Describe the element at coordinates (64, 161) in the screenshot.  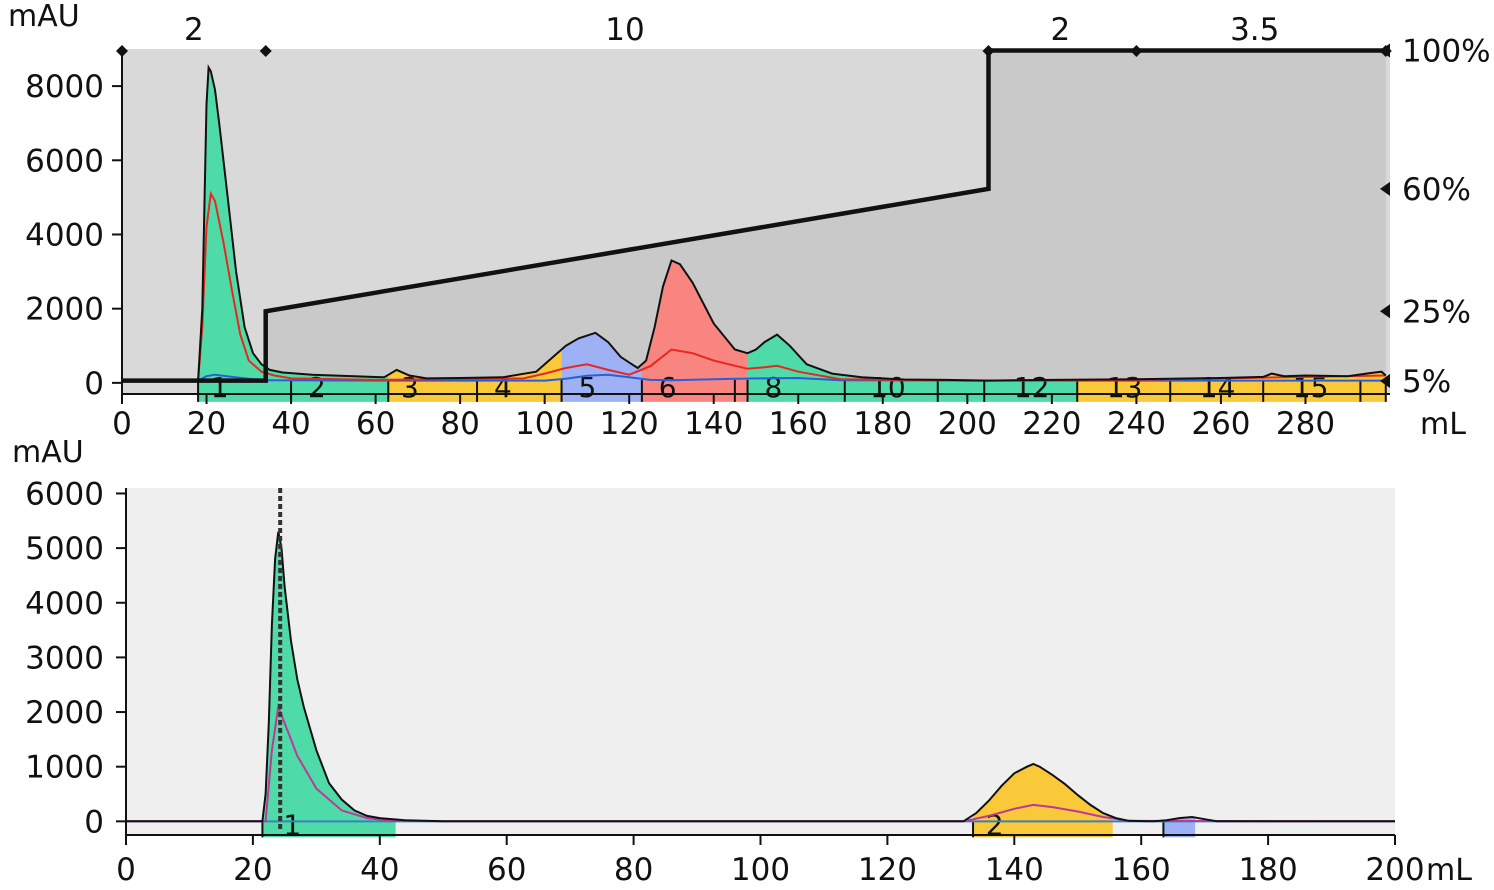
I see `y-tick-label-6000: 6000` at that location.